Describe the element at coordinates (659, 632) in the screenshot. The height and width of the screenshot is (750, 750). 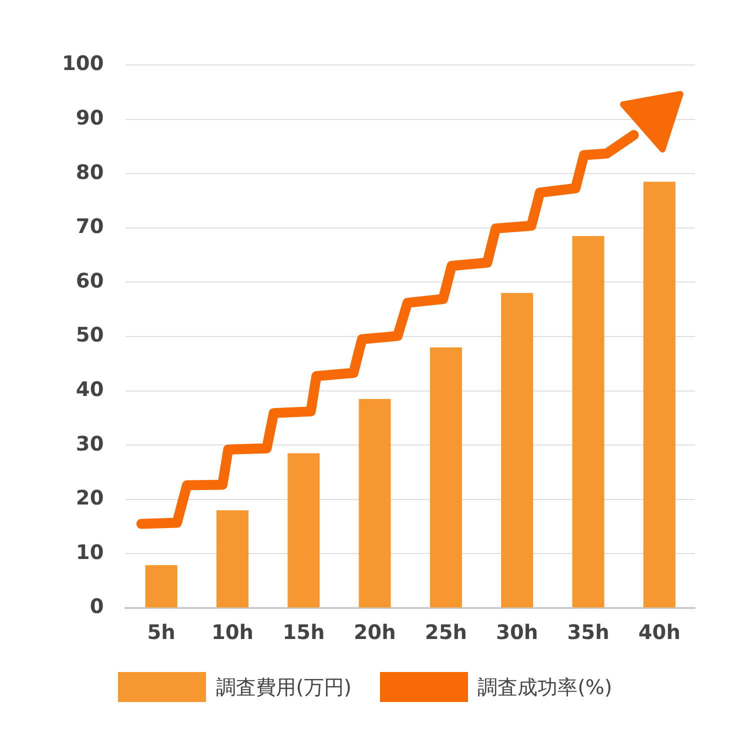
I see `x-tick-label: 40h` at that location.